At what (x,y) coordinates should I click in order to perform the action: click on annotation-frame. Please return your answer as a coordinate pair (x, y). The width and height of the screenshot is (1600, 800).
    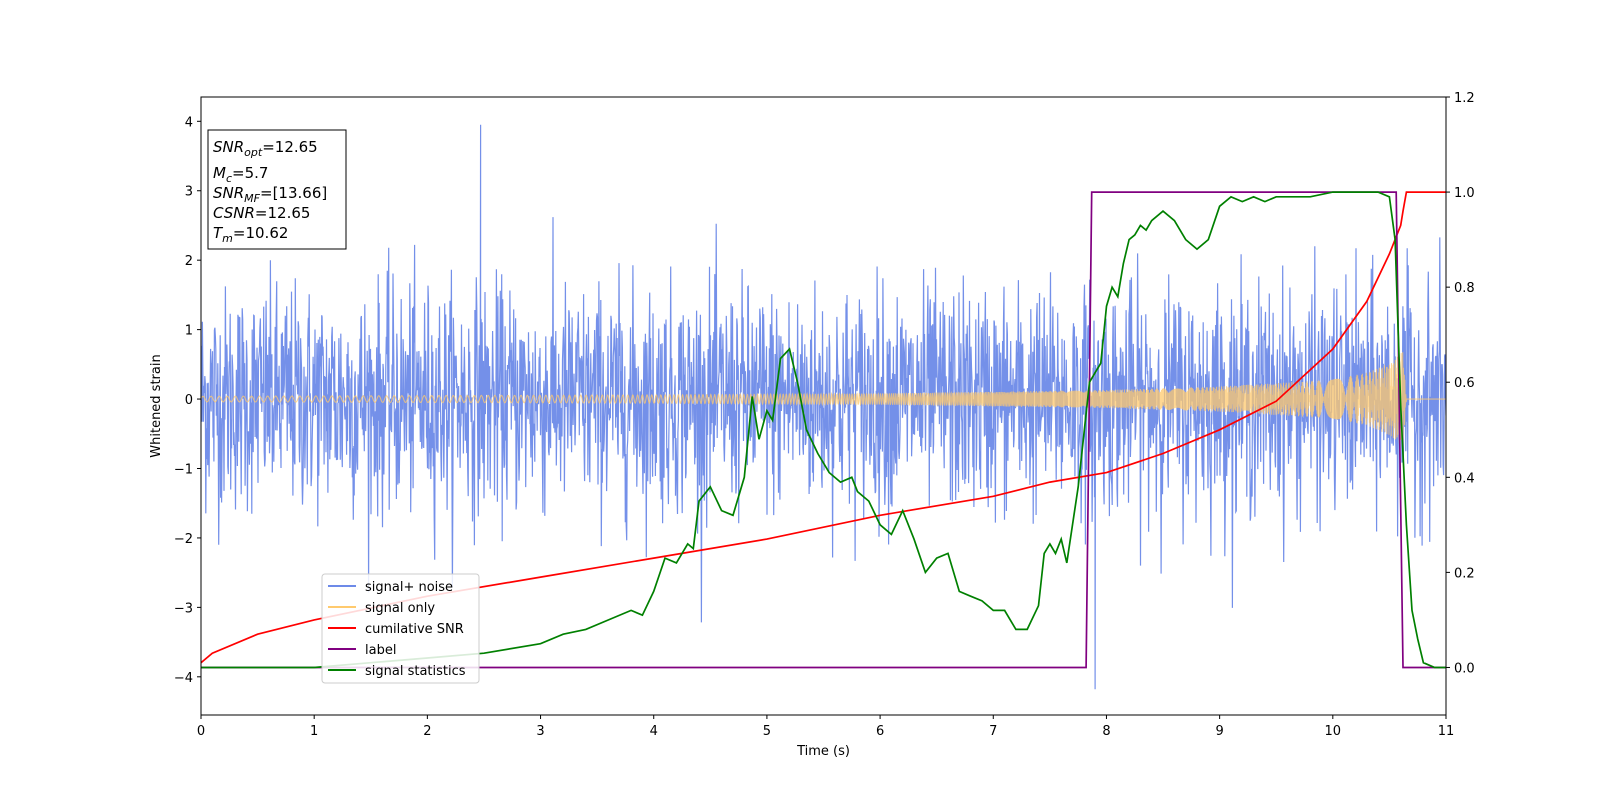
    Looking at the image, I should click on (277, 189).